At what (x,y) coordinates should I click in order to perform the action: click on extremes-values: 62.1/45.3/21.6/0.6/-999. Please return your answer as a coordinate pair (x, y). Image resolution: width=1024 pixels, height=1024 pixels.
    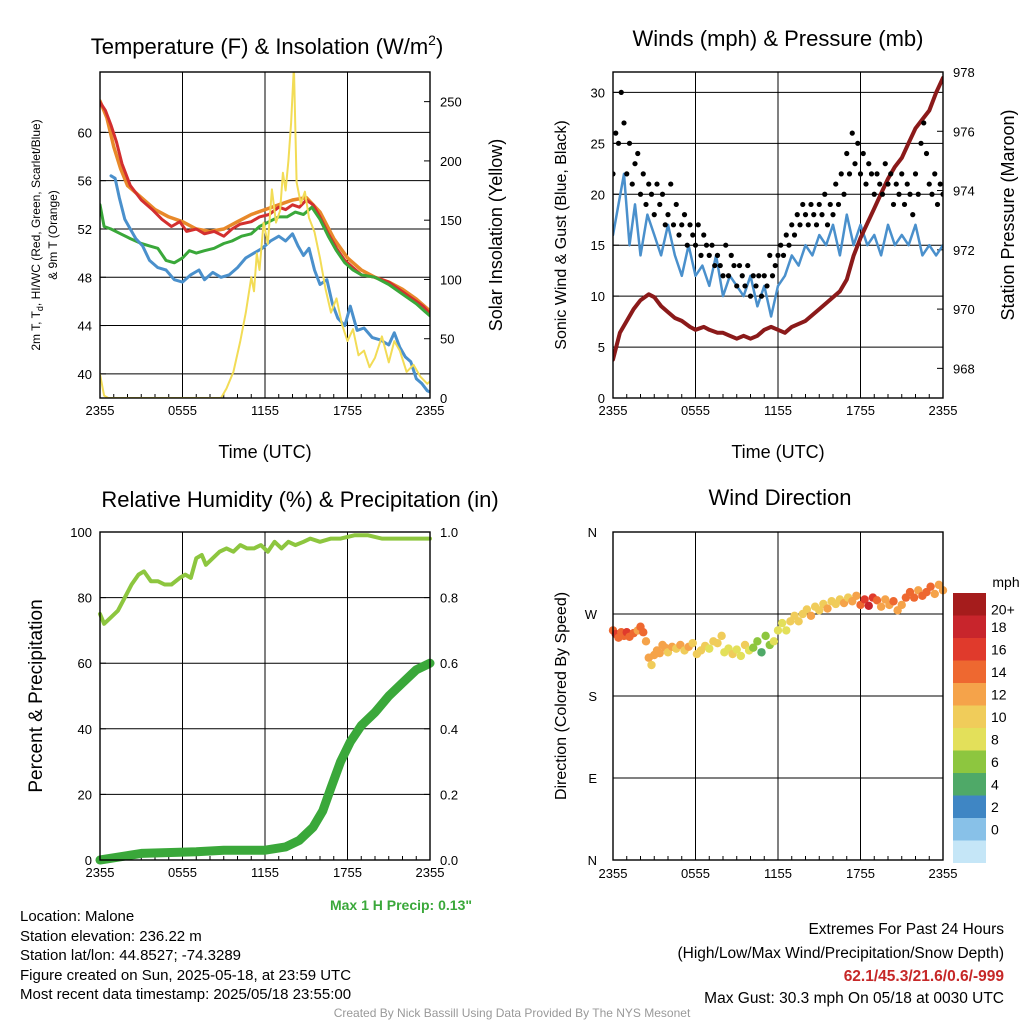
    Looking at the image, I should click on (923, 976).